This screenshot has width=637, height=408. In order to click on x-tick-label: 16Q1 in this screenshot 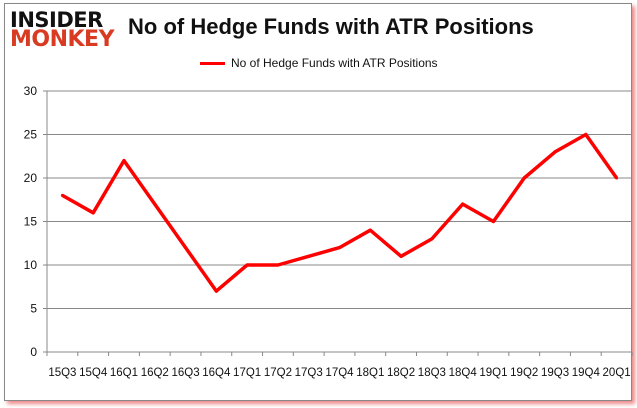, I will do `click(124, 373)`.